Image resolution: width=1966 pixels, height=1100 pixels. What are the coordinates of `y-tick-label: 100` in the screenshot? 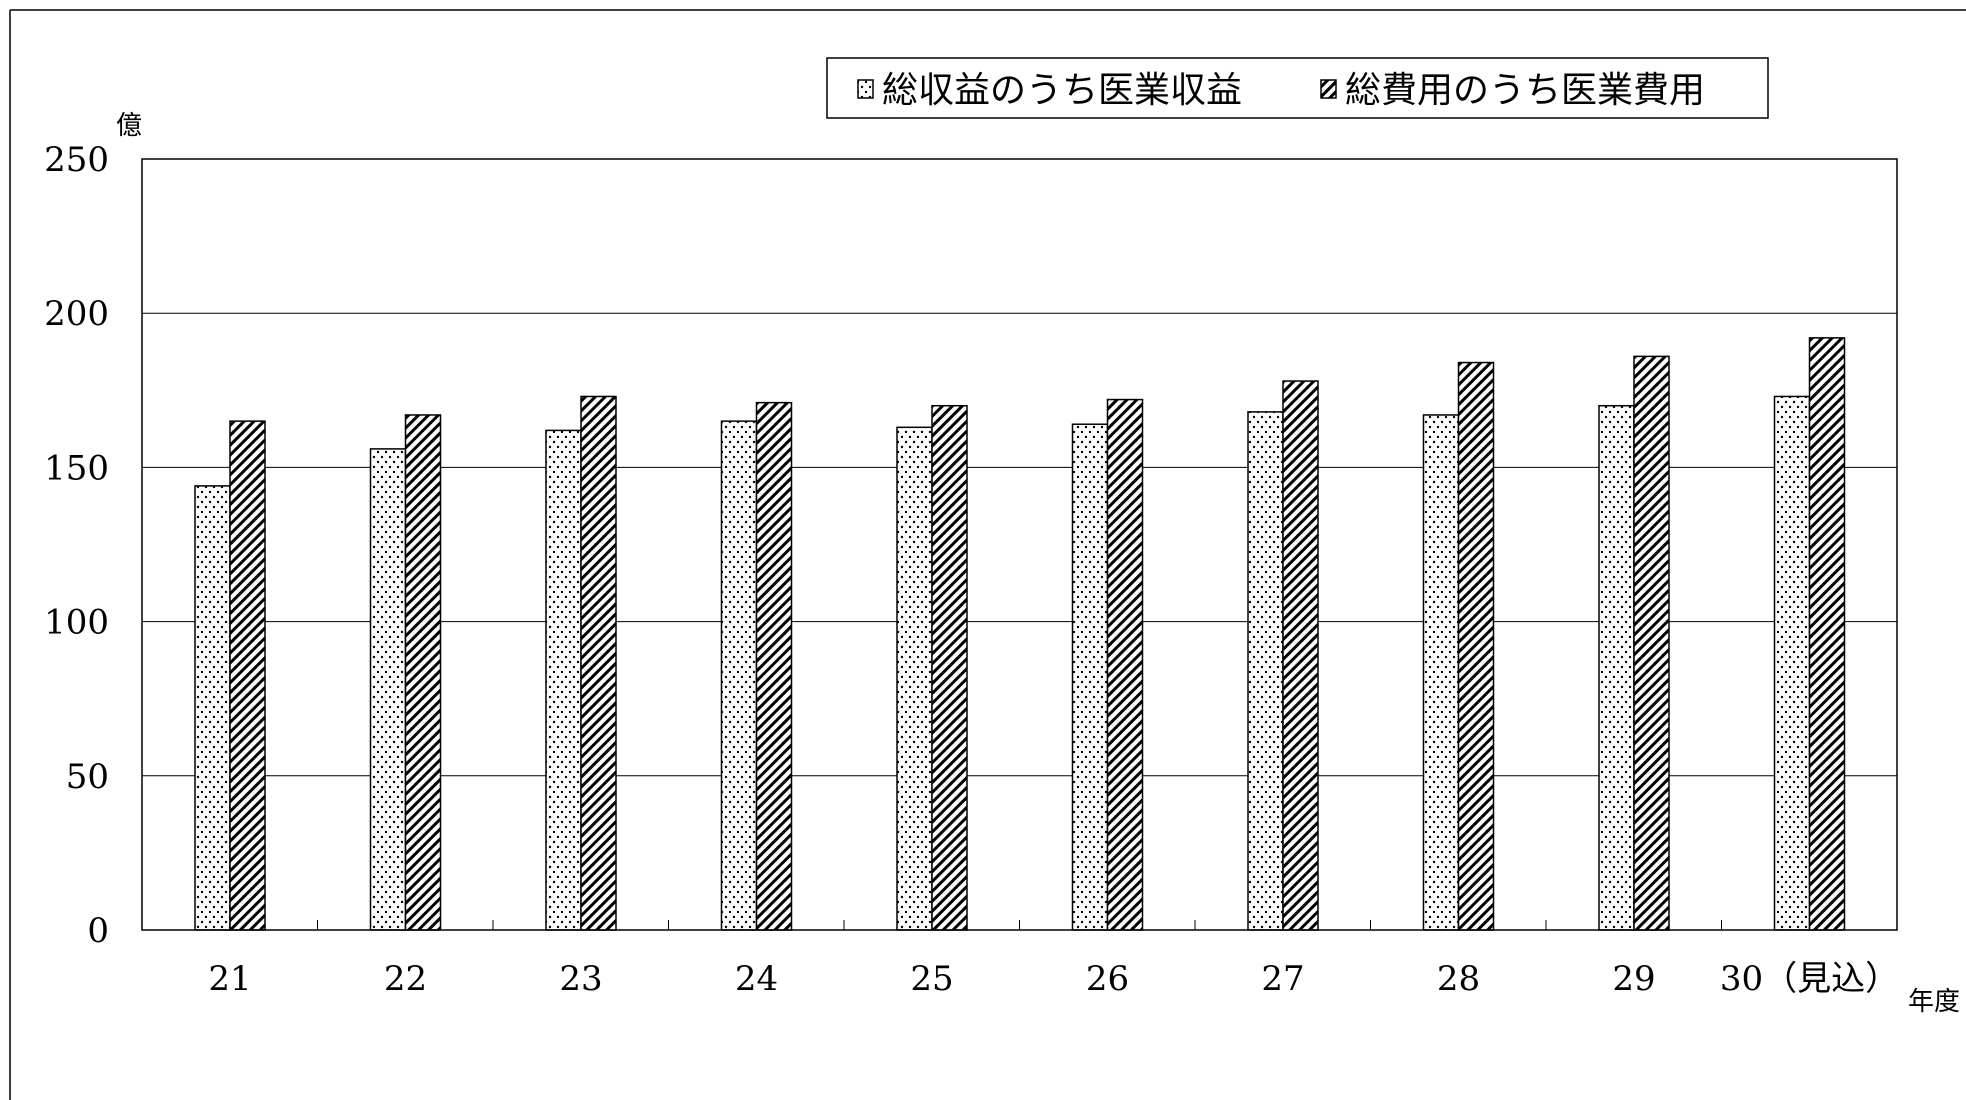 It's located at (76, 623).